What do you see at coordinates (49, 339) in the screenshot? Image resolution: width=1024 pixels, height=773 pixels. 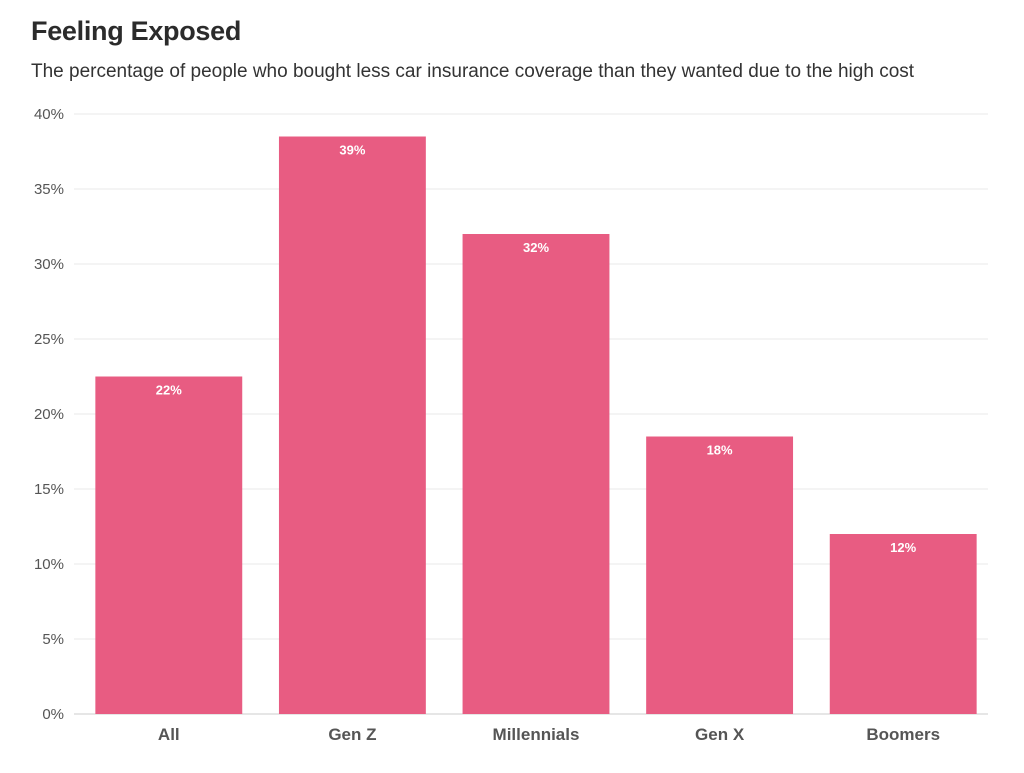 I see `y-tick-label: 25%` at bounding box center [49, 339].